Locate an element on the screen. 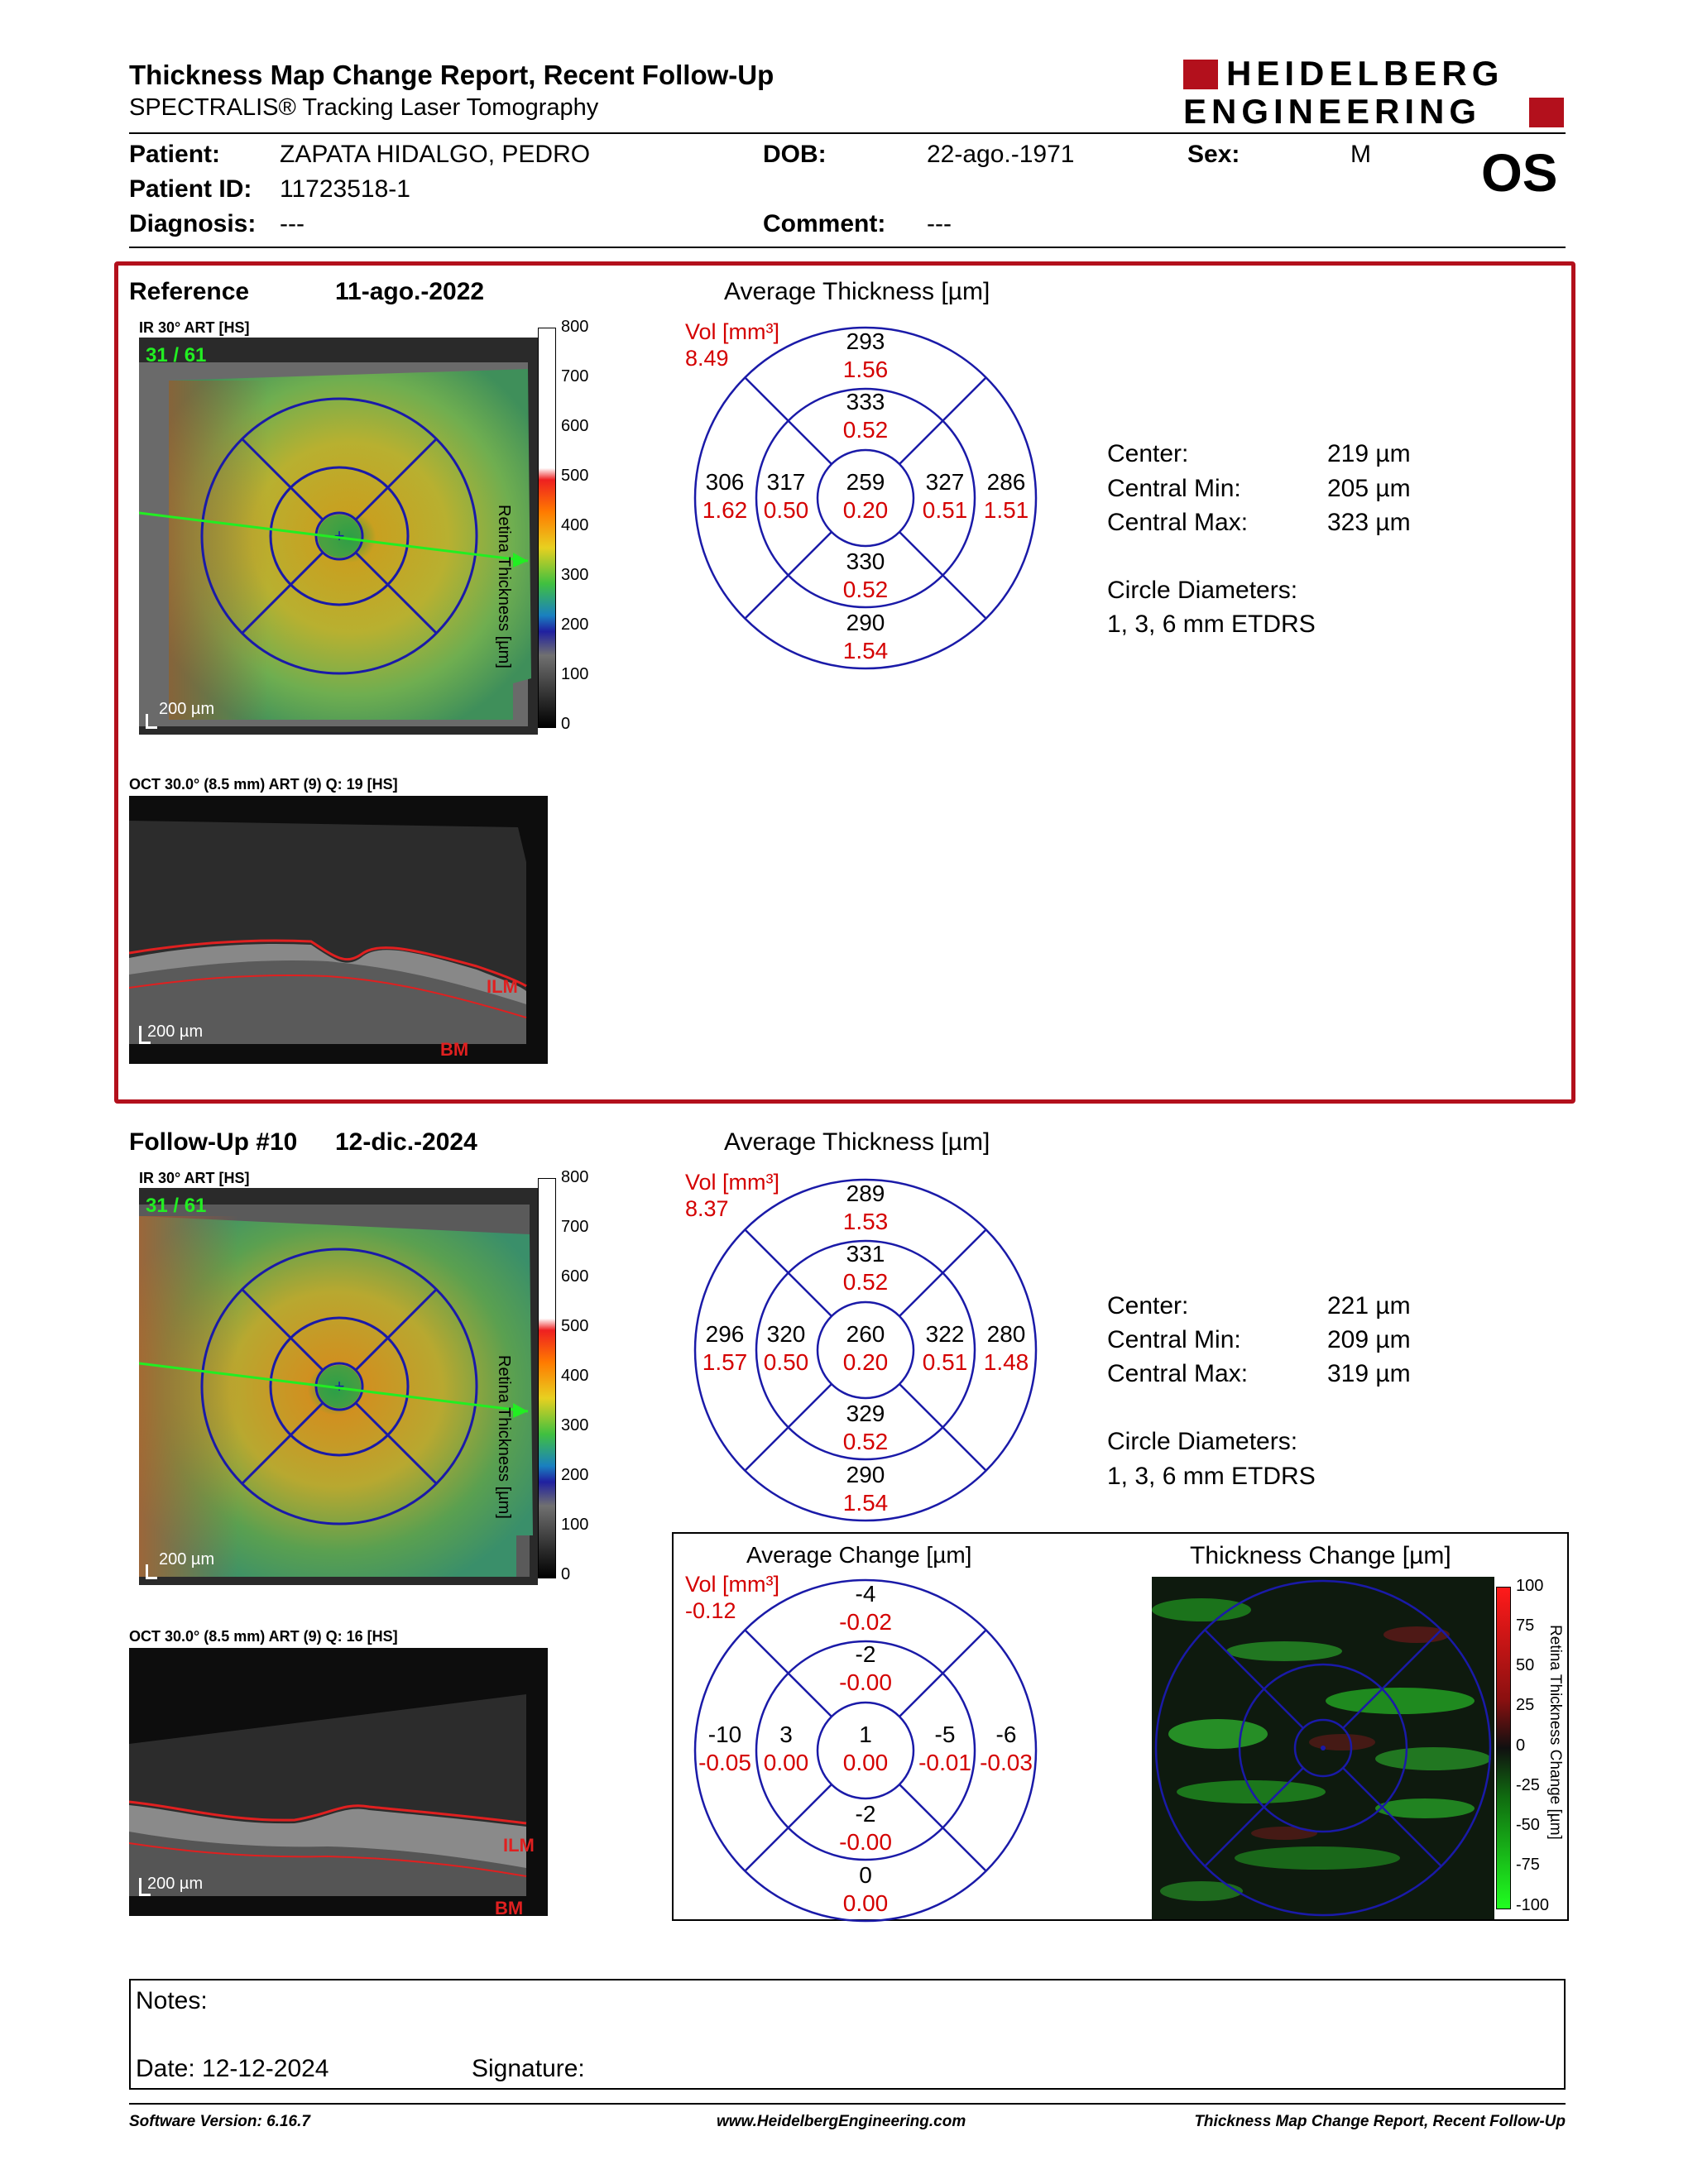 The image size is (1688, 2184). etdrs-outer-nasal-volume: 1.51 is located at coordinates (1006, 510).